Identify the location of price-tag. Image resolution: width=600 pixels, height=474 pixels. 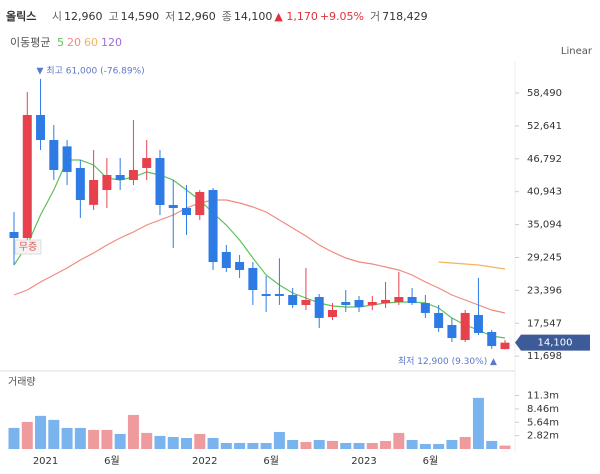
(552, 342).